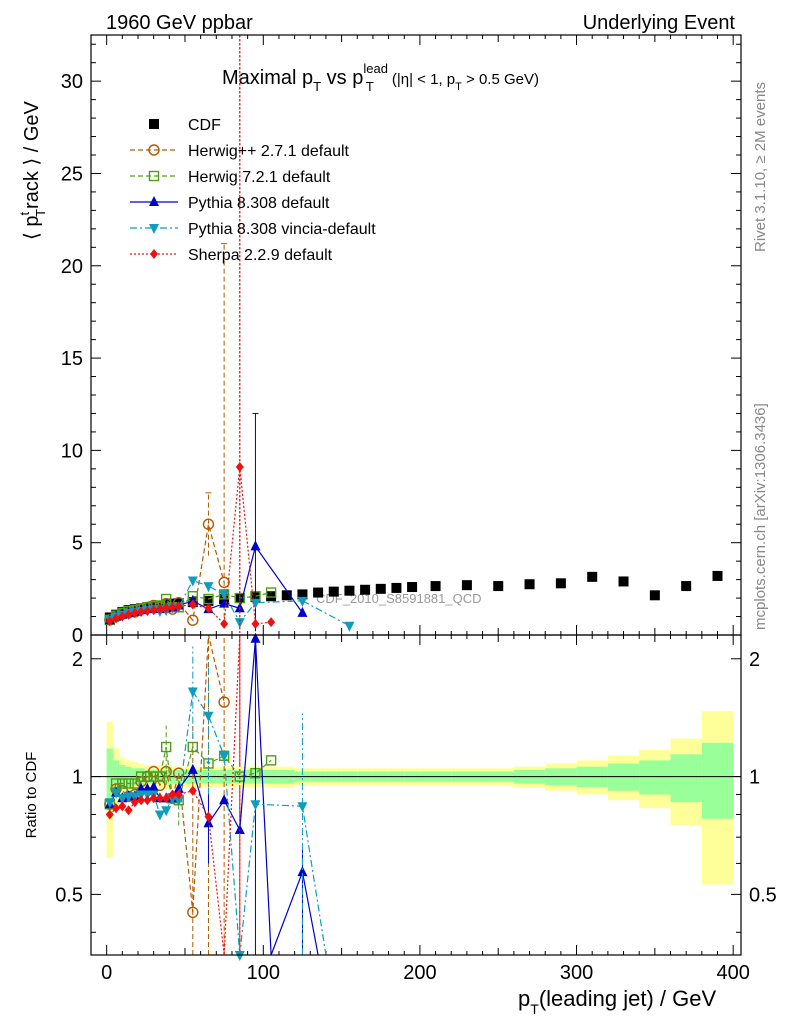 This screenshot has height=1024, width=786. What do you see at coordinates (763, 895) in the screenshot?
I see `ratio-y-tick-label-right: 0.5` at bounding box center [763, 895].